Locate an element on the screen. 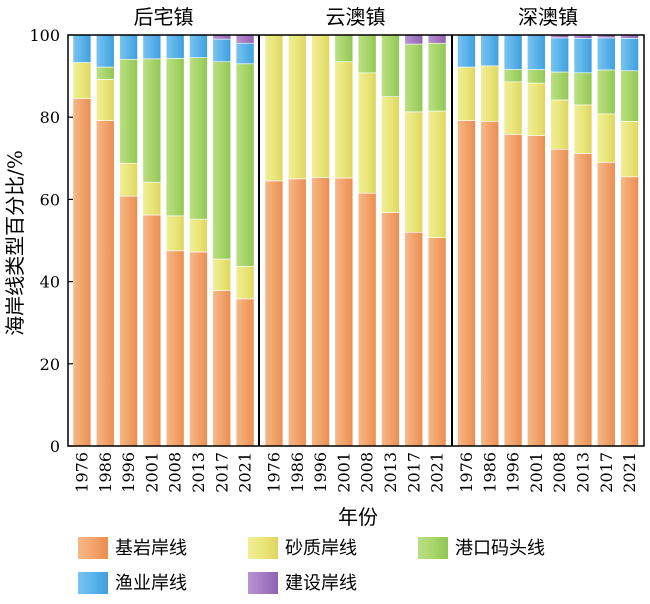 This screenshot has height=604, width=650. legend-label: 港口码头线 is located at coordinates (500, 548).